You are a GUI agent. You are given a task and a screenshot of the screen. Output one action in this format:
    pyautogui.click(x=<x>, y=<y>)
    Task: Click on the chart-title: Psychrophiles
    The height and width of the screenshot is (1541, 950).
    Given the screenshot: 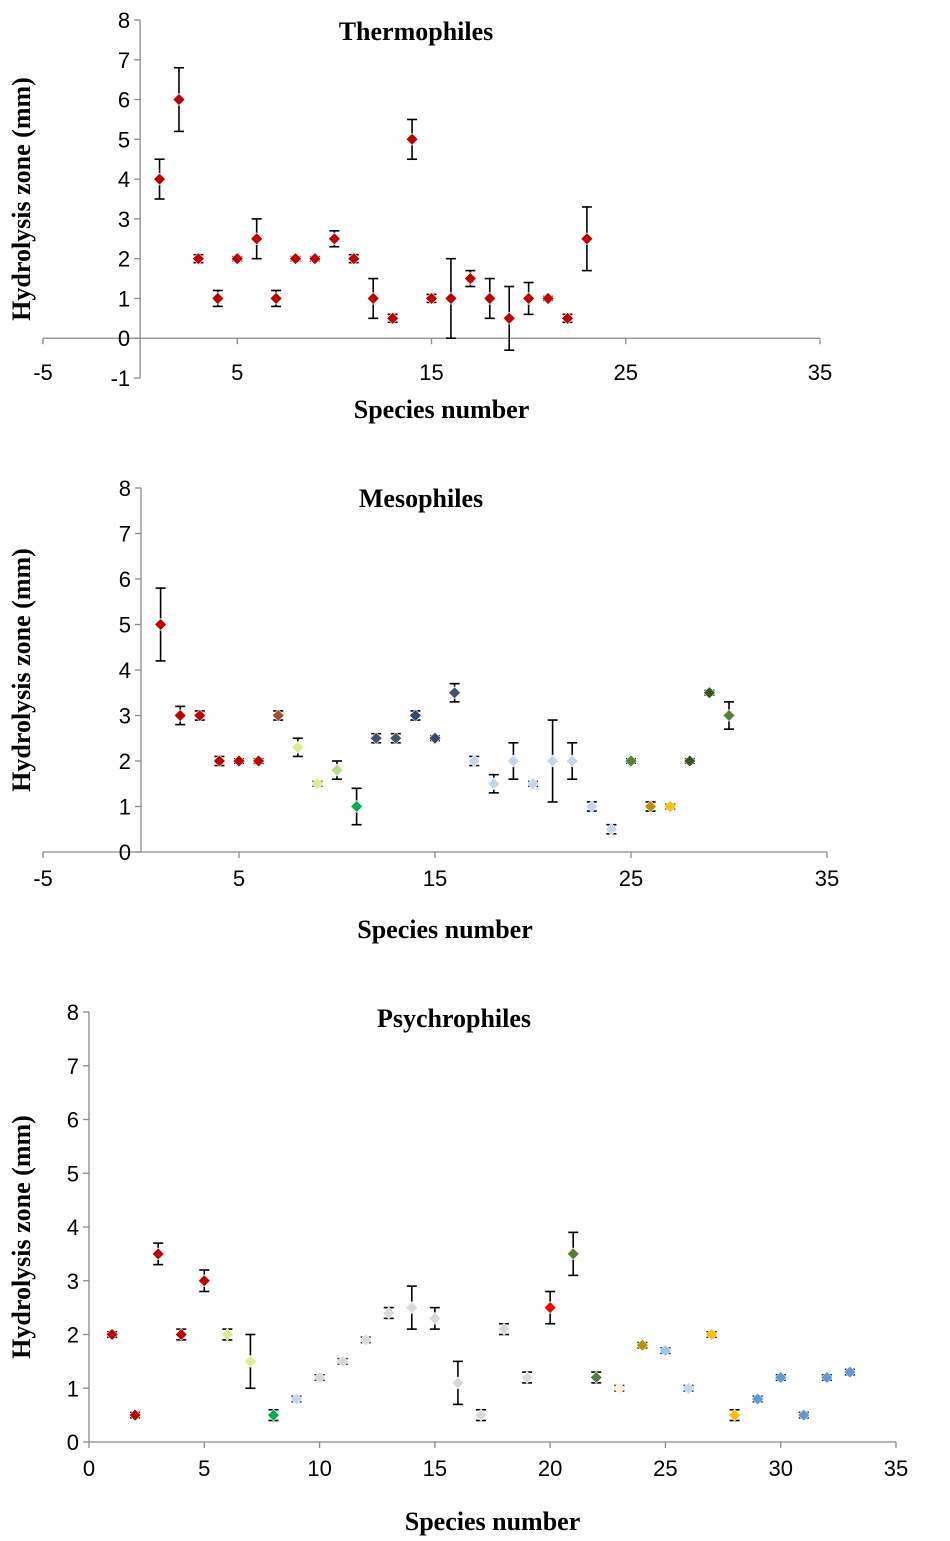 What is the action you would take?
    pyautogui.click(x=454, y=1018)
    